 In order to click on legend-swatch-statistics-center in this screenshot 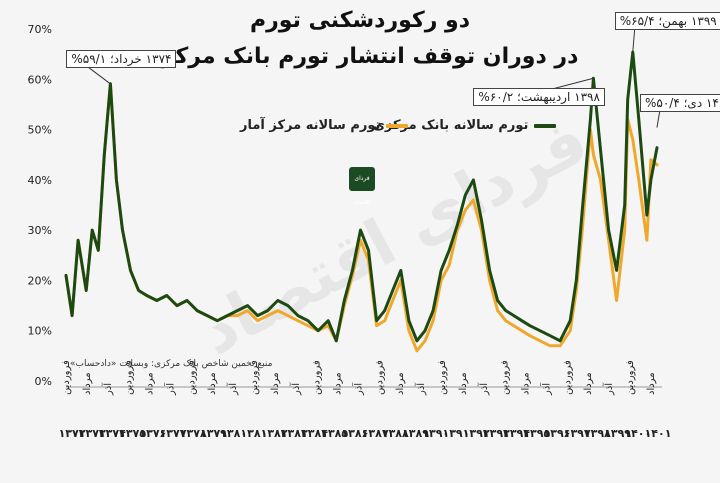, I will do `click(397, 125)`.